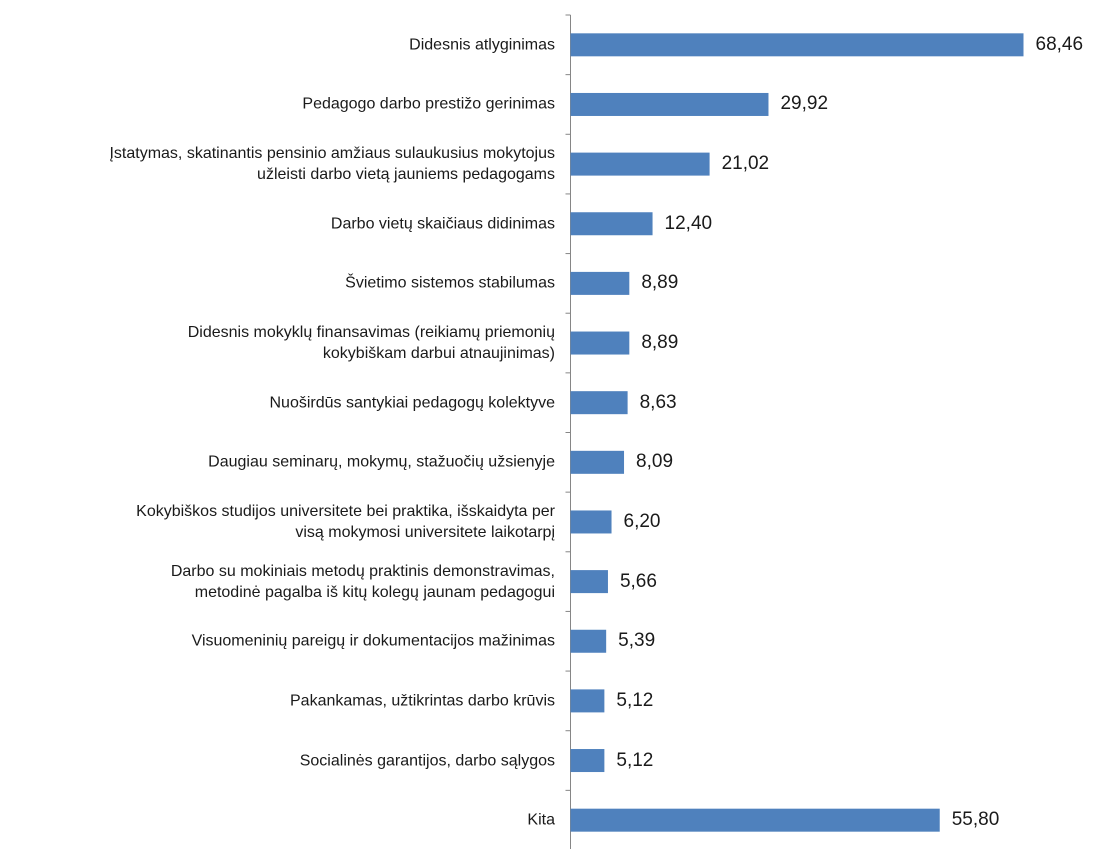 This screenshot has width=1105, height=849. Describe the element at coordinates (642, 521) in the screenshot. I see `value-label: 6,20` at that location.